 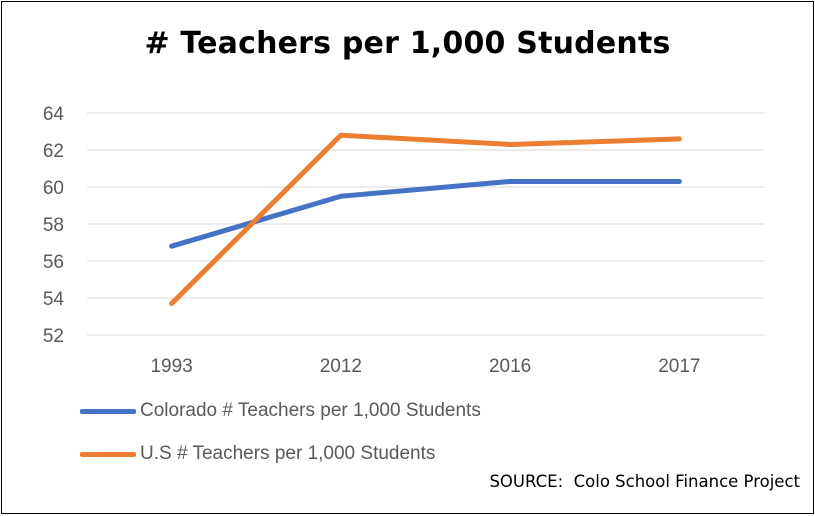 What do you see at coordinates (171, 366) in the screenshot?
I see `x-tick-label: 1993` at bounding box center [171, 366].